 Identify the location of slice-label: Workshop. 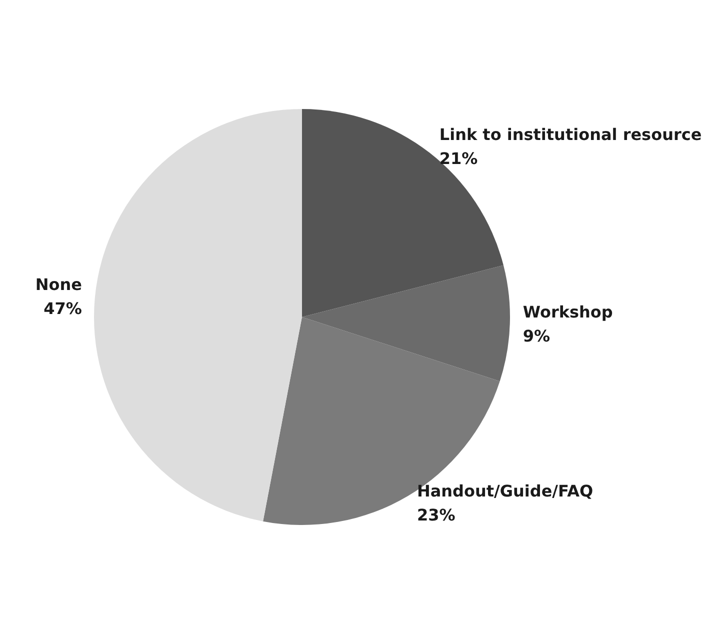
(567, 312).